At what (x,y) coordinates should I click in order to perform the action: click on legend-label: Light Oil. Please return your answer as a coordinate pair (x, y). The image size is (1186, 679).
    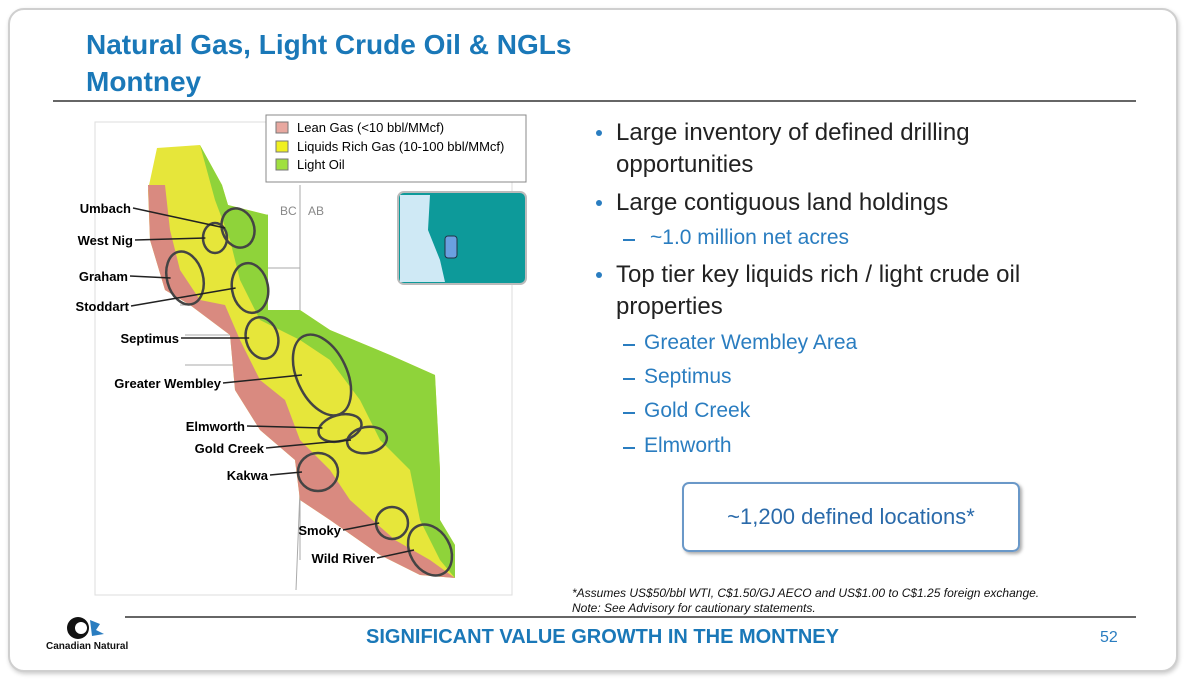
    Looking at the image, I should click on (321, 164).